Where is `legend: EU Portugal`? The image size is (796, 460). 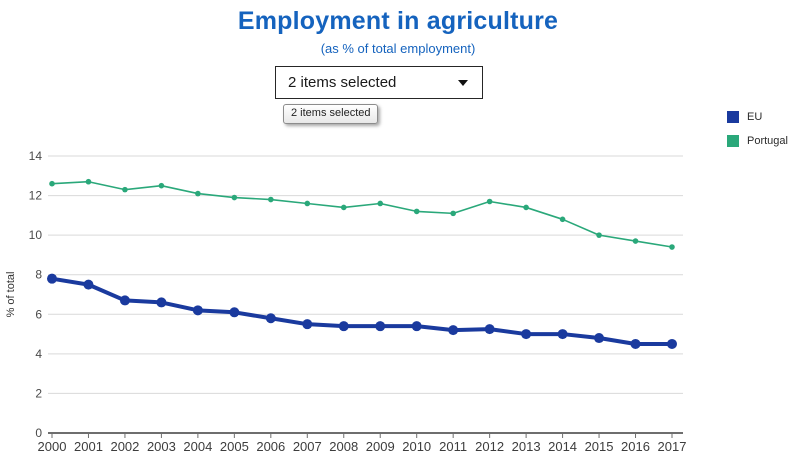 legend: EU Portugal is located at coordinates (757, 135).